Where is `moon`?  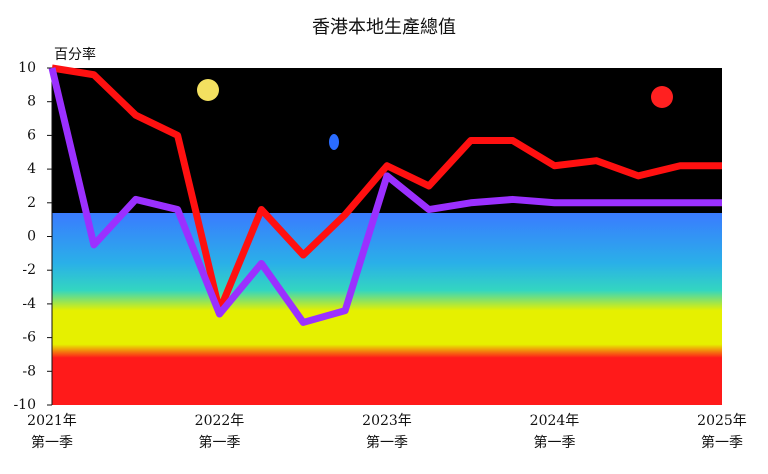
moon is located at coordinates (208, 90).